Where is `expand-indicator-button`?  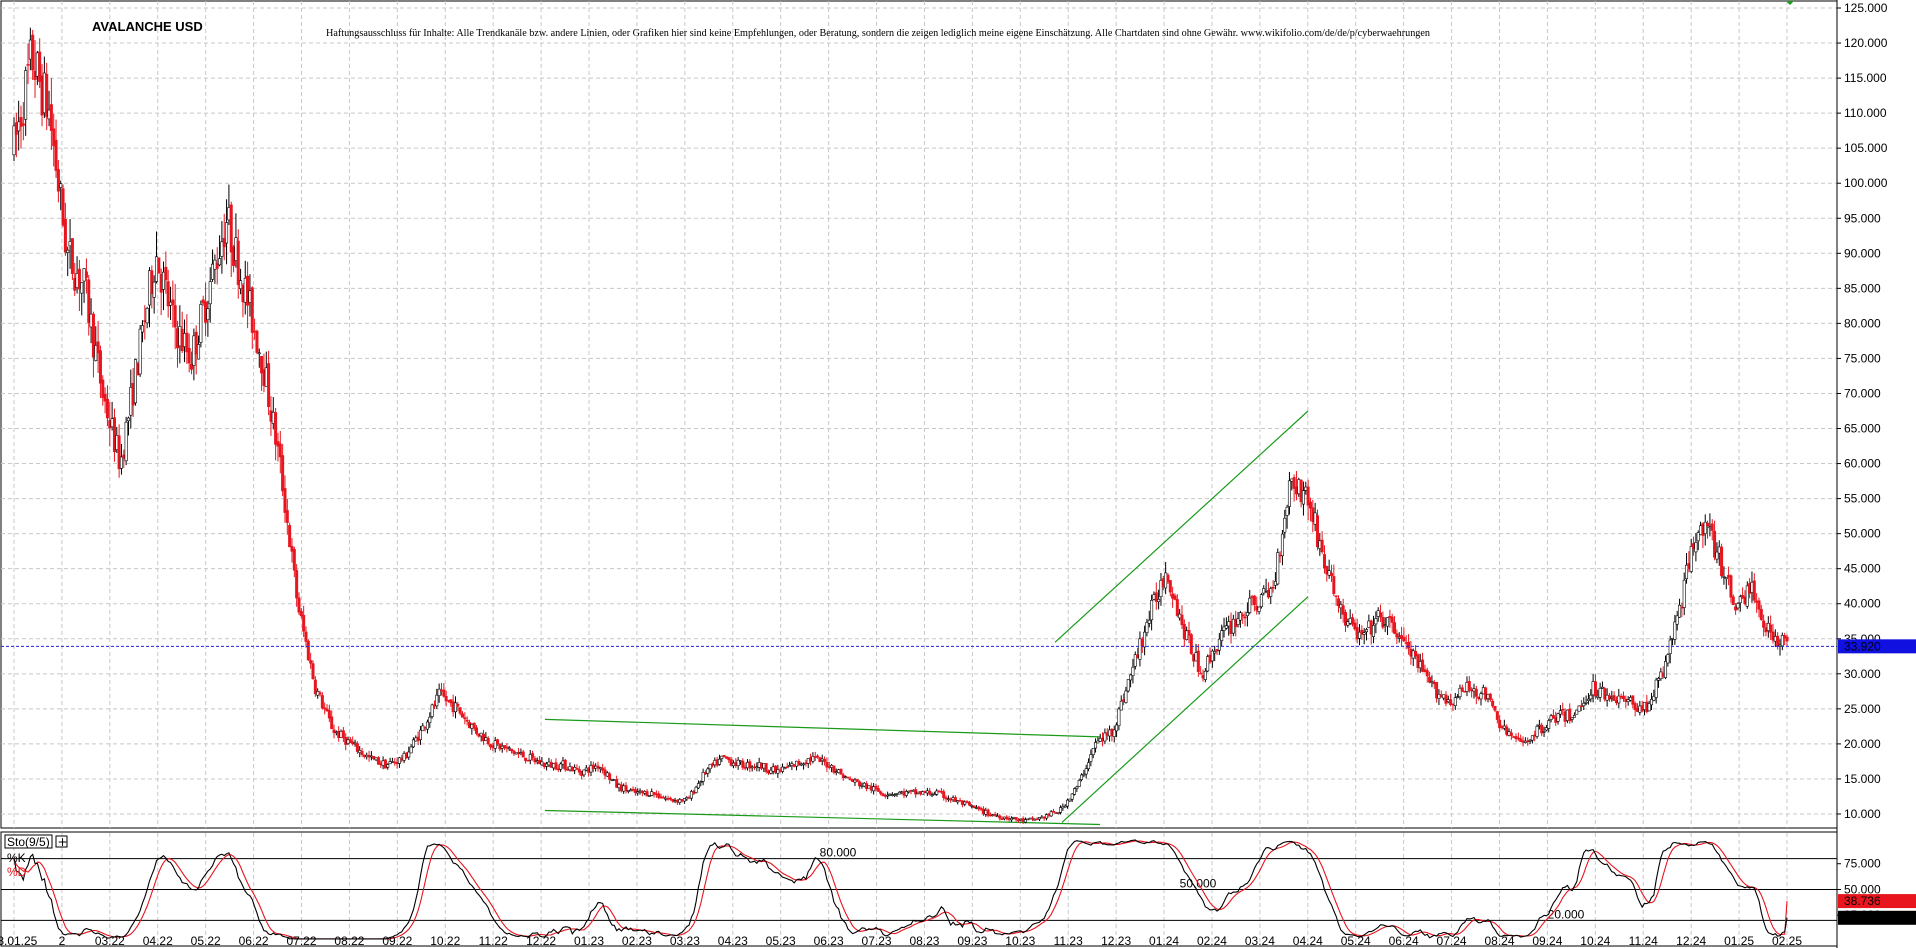
expand-indicator-button is located at coordinates (61, 841).